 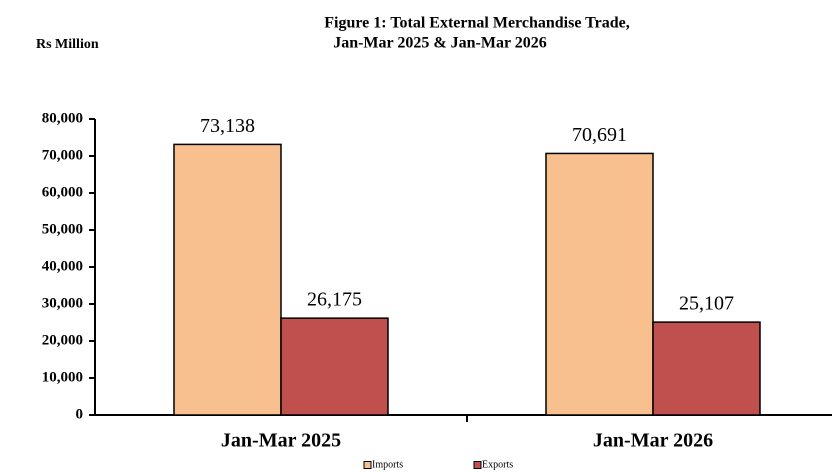 What do you see at coordinates (387, 464) in the screenshot?
I see `legend-label: Imports` at bounding box center [387, 464].